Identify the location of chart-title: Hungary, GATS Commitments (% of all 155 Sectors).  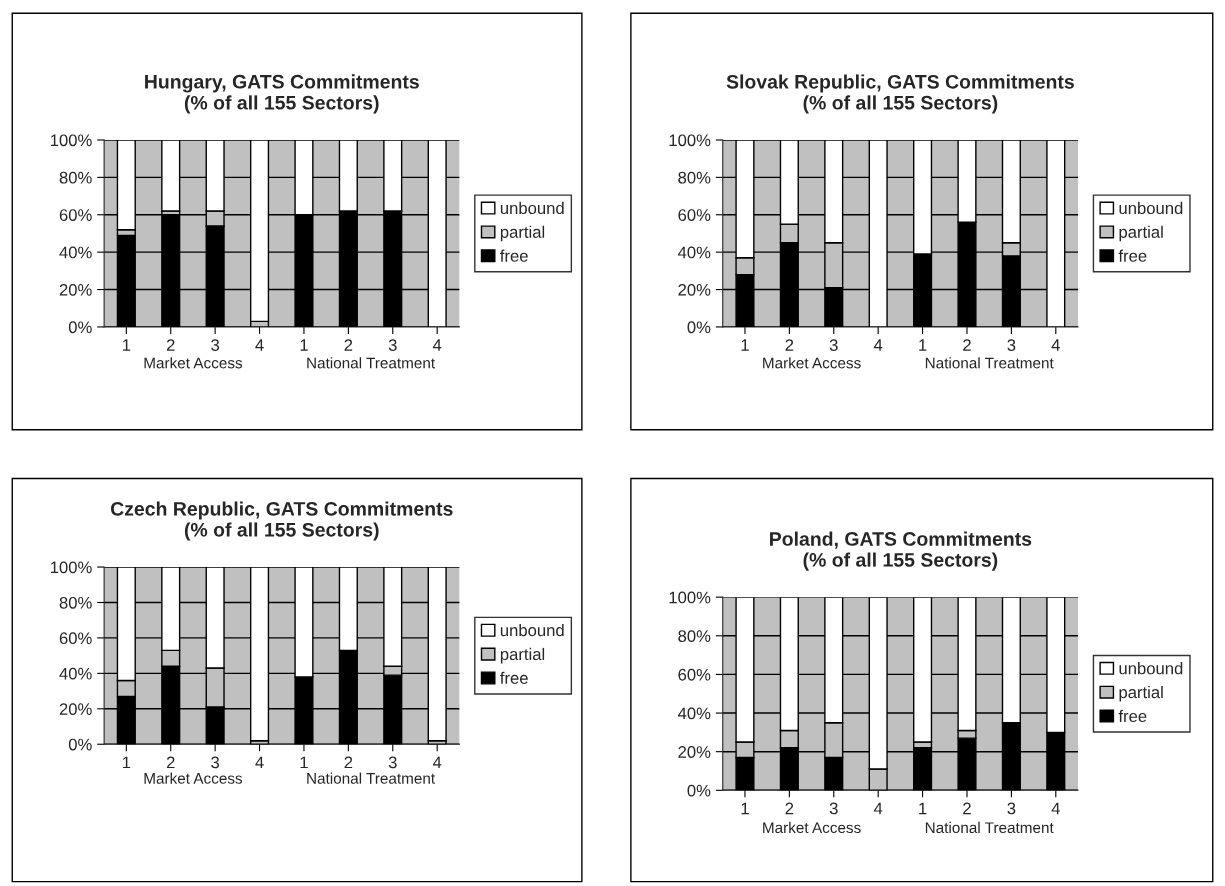
(282, 94).